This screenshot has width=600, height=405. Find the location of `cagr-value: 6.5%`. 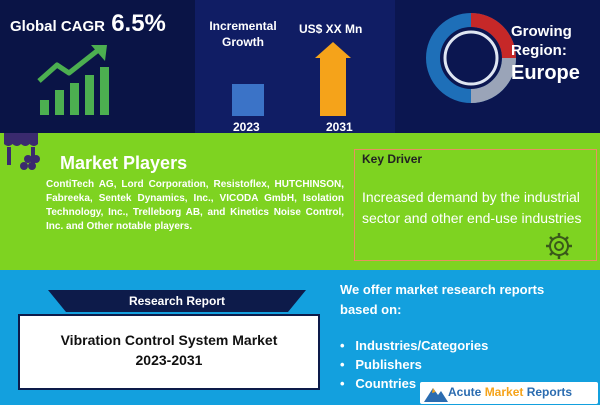

cagr-value: 6.5% is located at coordinates (138, 23).